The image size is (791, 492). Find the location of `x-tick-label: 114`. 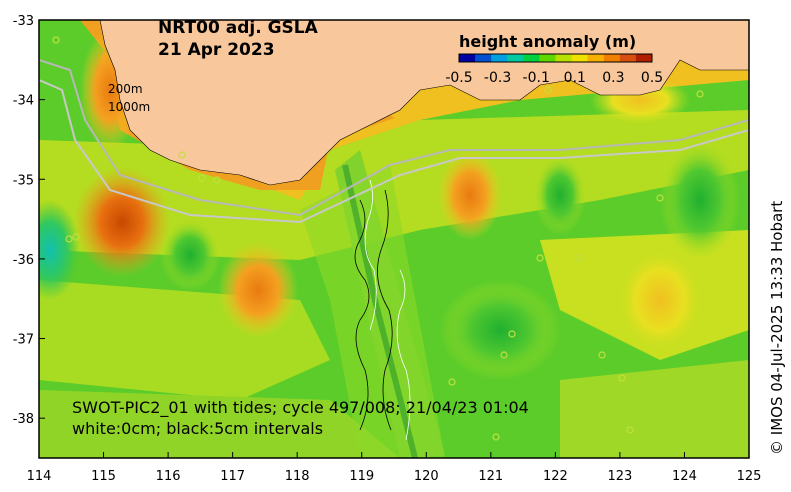

x-tick-label: 114 is located at coordinates (39, 476).